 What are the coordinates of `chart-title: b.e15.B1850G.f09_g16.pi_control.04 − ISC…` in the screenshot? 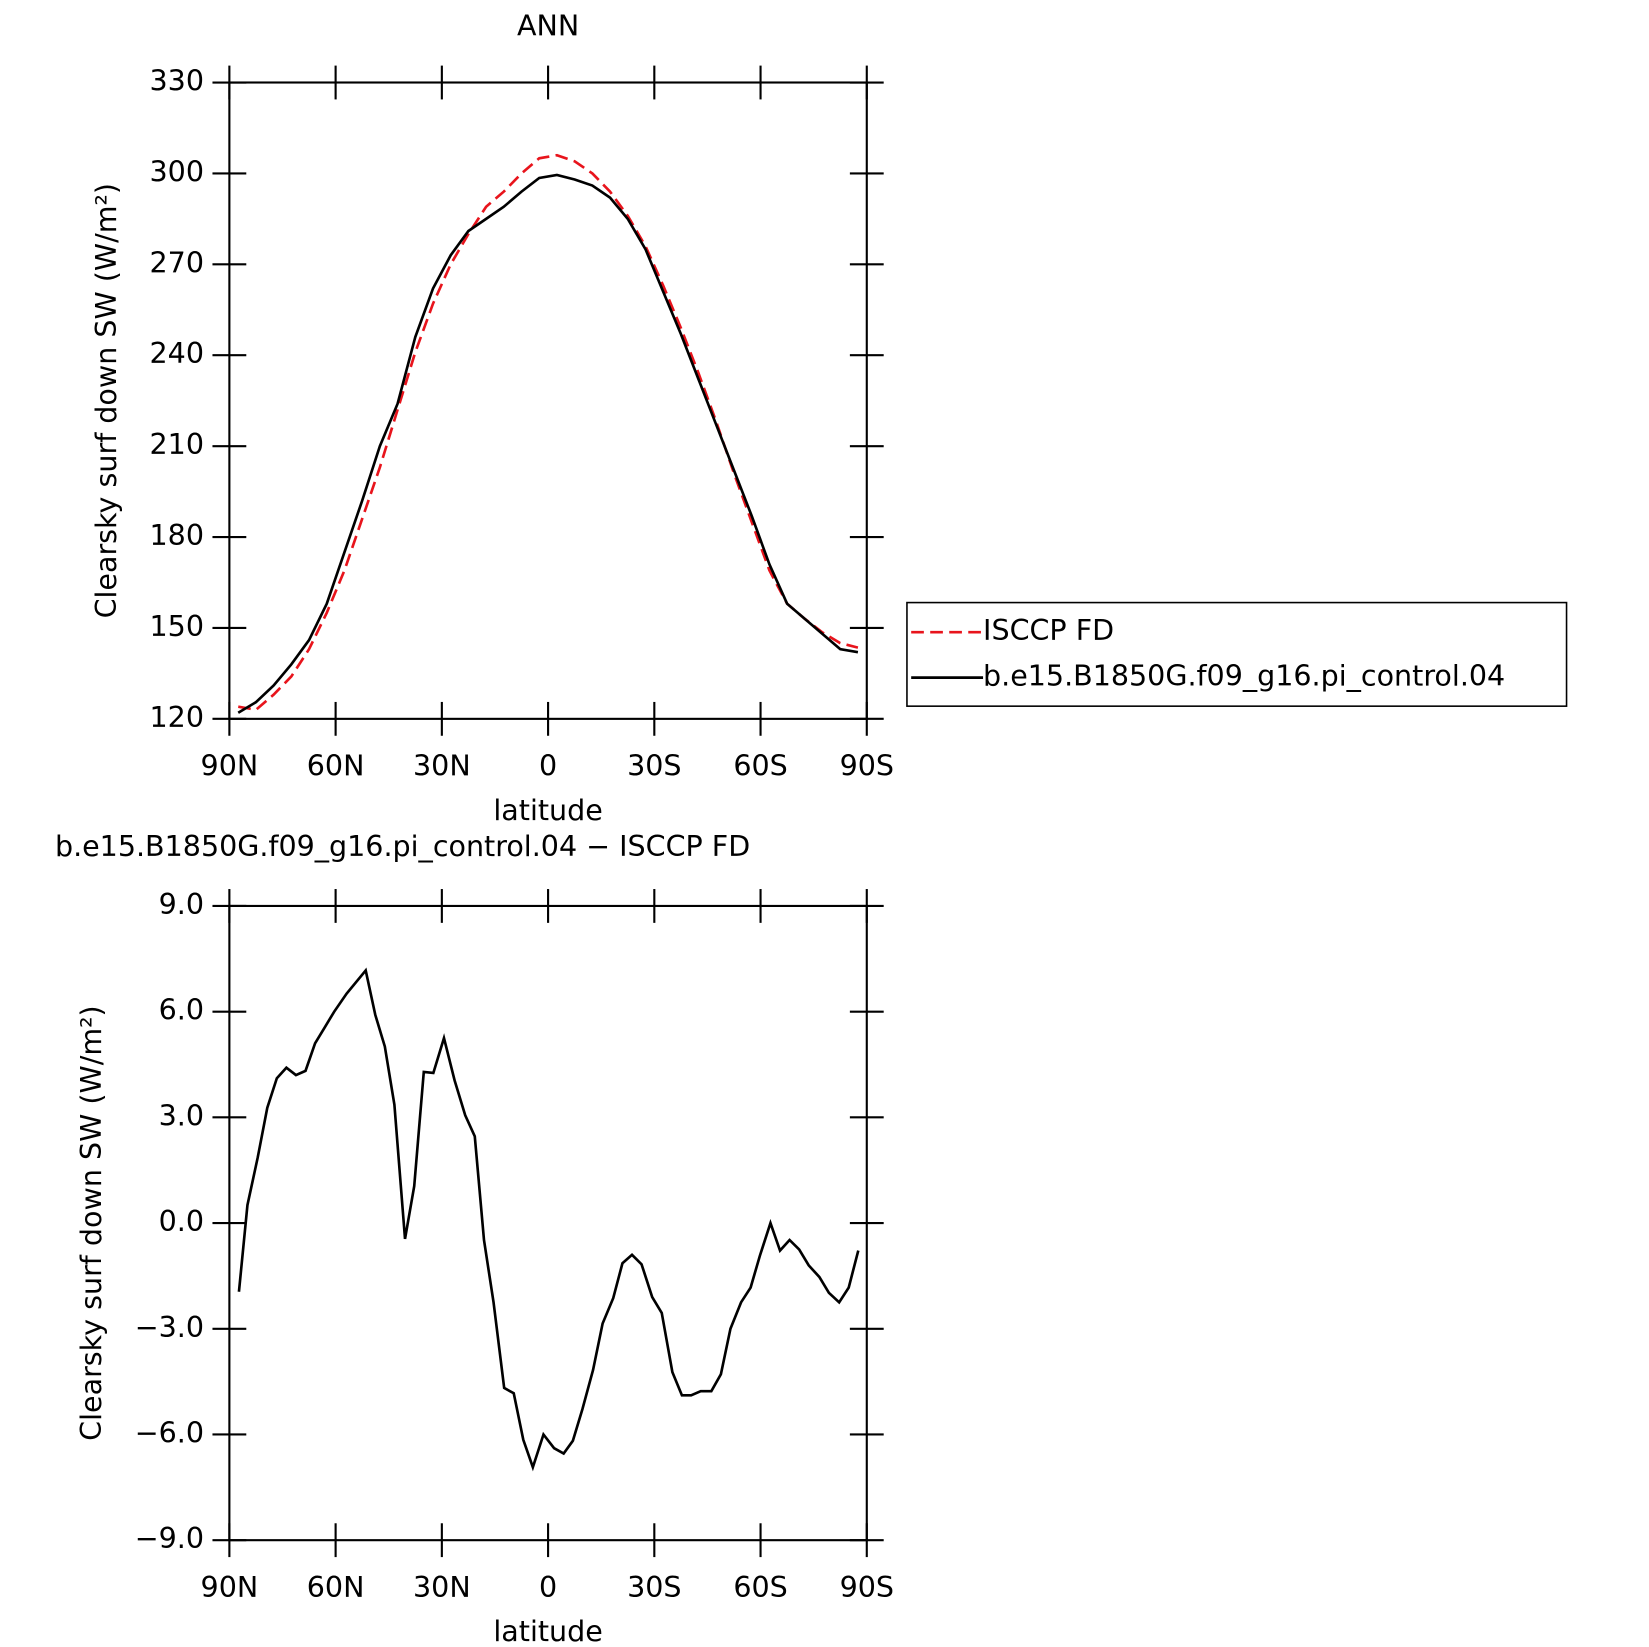 It's located at (402, 846).